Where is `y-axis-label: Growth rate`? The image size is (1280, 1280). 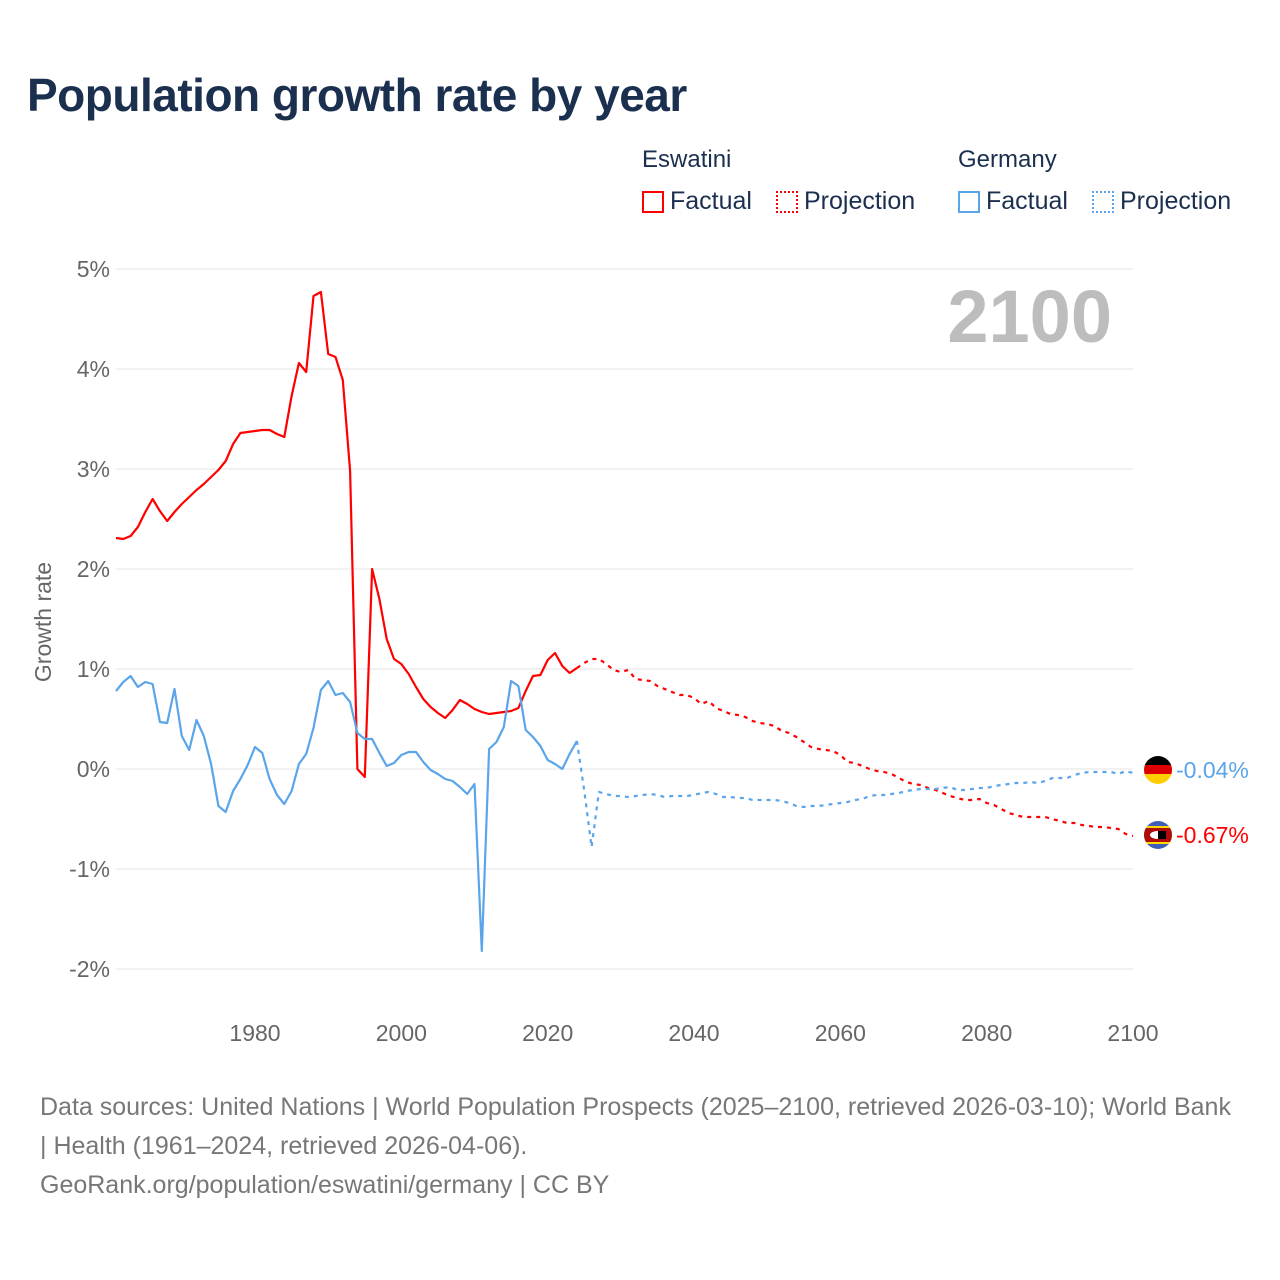
y-axis-label: Growth rate is located at coordinates (43, 622).